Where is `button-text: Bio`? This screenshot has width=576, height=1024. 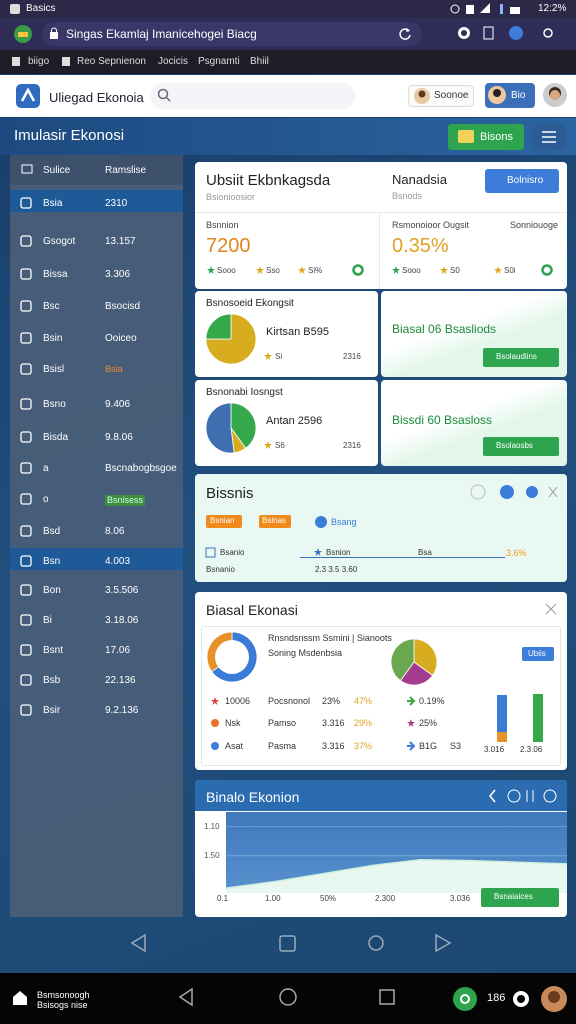
button-text: Bio is located at coordinates (518, 95).